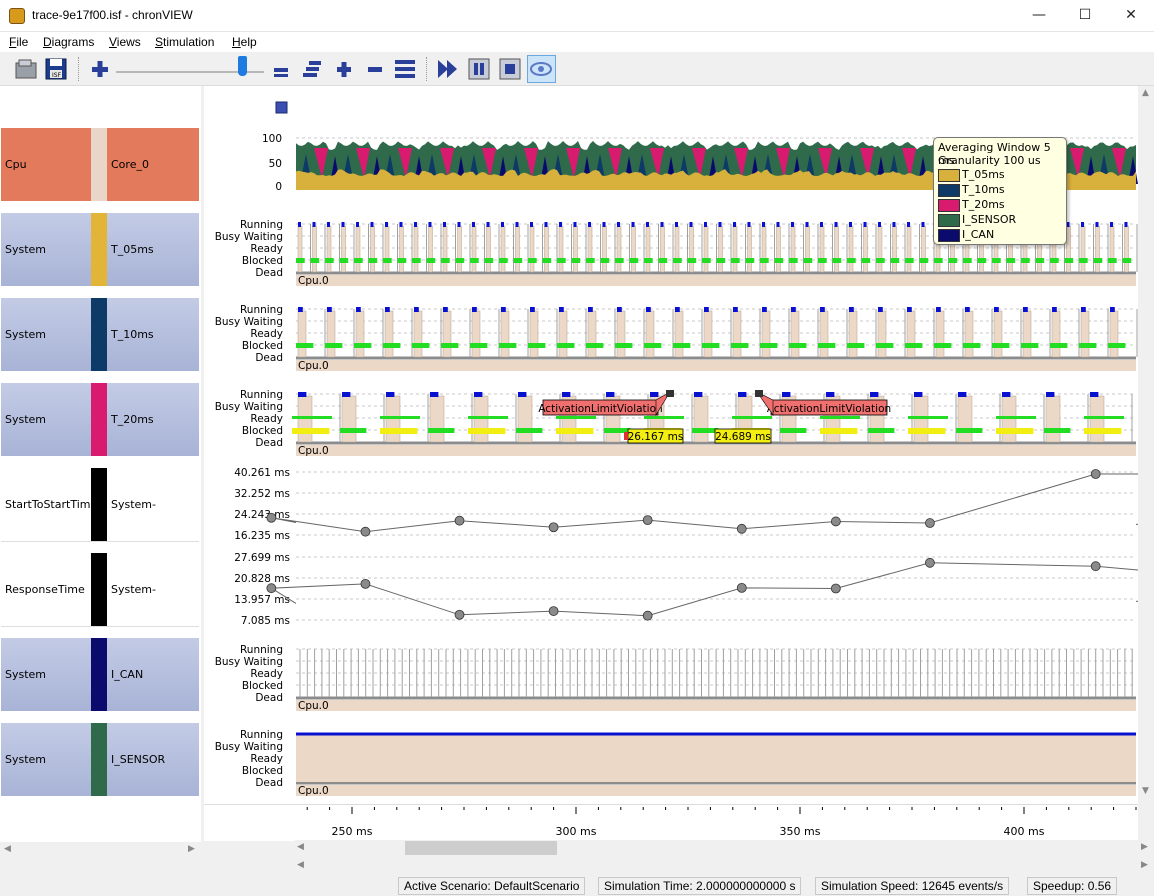 This screenshot has width=1154, height=896. Describe the element at coordinates (716, 758) in the screenshot. I see `running-area` at that location.